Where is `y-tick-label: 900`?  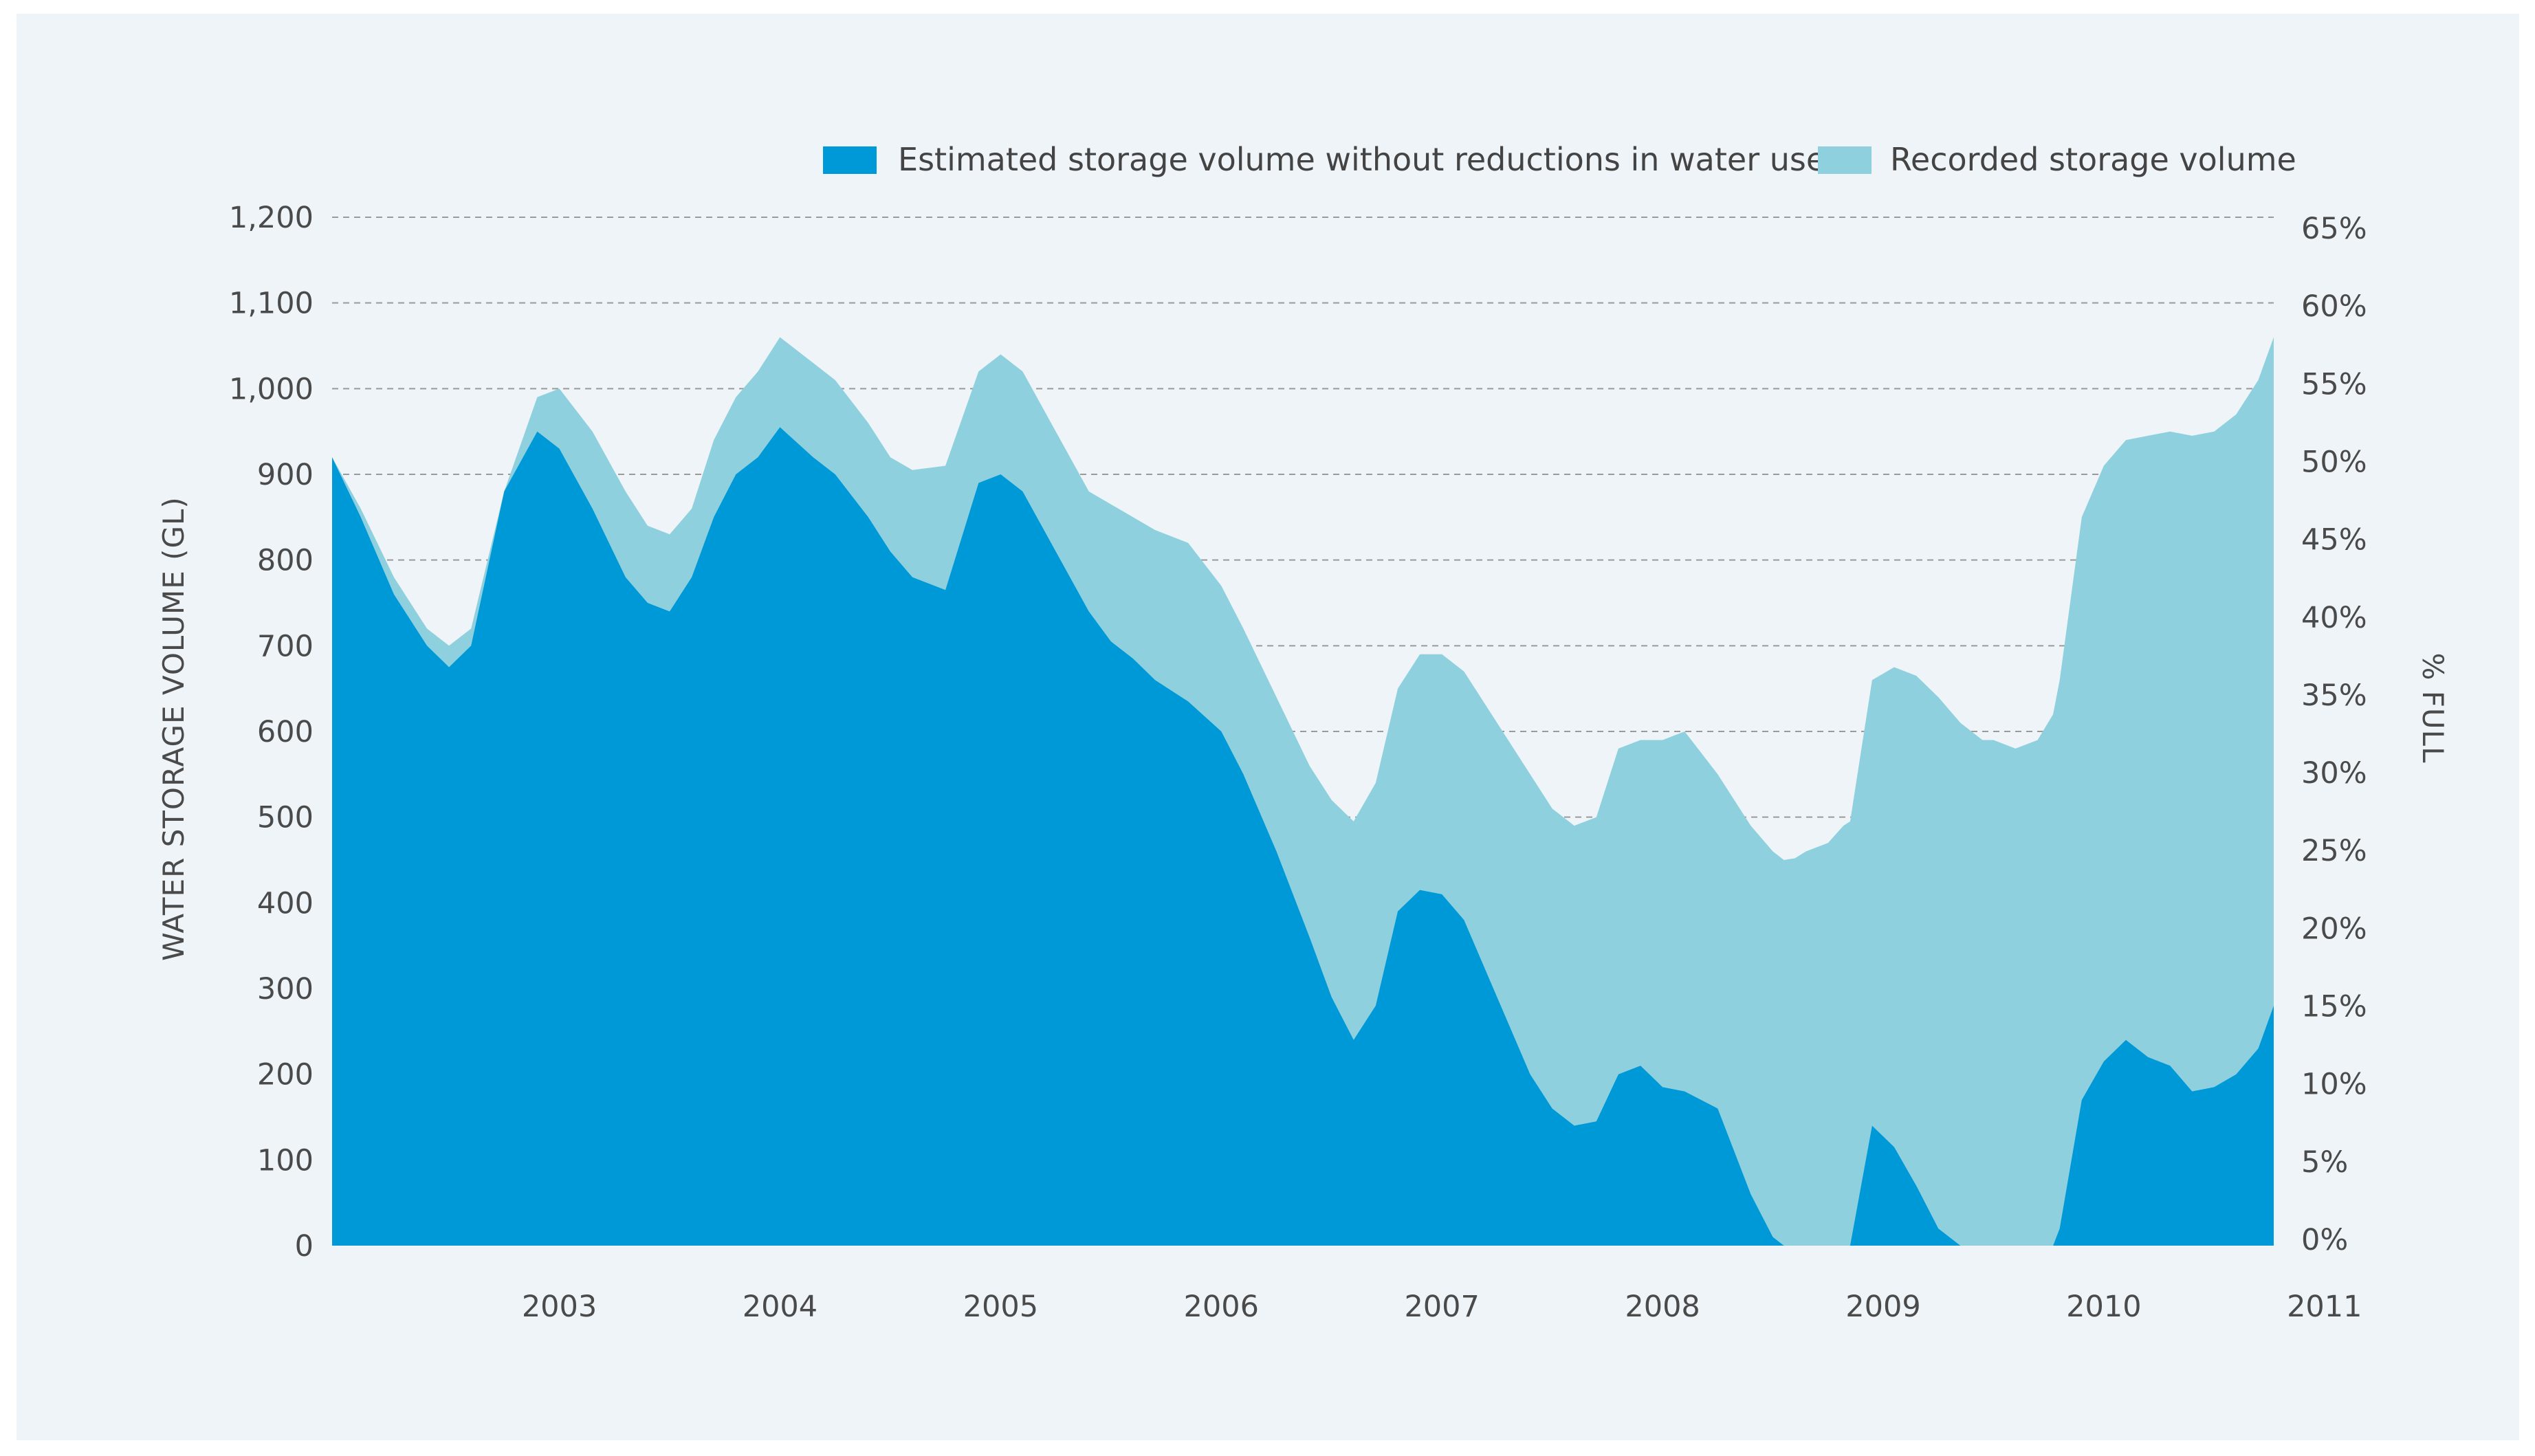
y-tick-label: 900 is located at coordinates (285, 475).